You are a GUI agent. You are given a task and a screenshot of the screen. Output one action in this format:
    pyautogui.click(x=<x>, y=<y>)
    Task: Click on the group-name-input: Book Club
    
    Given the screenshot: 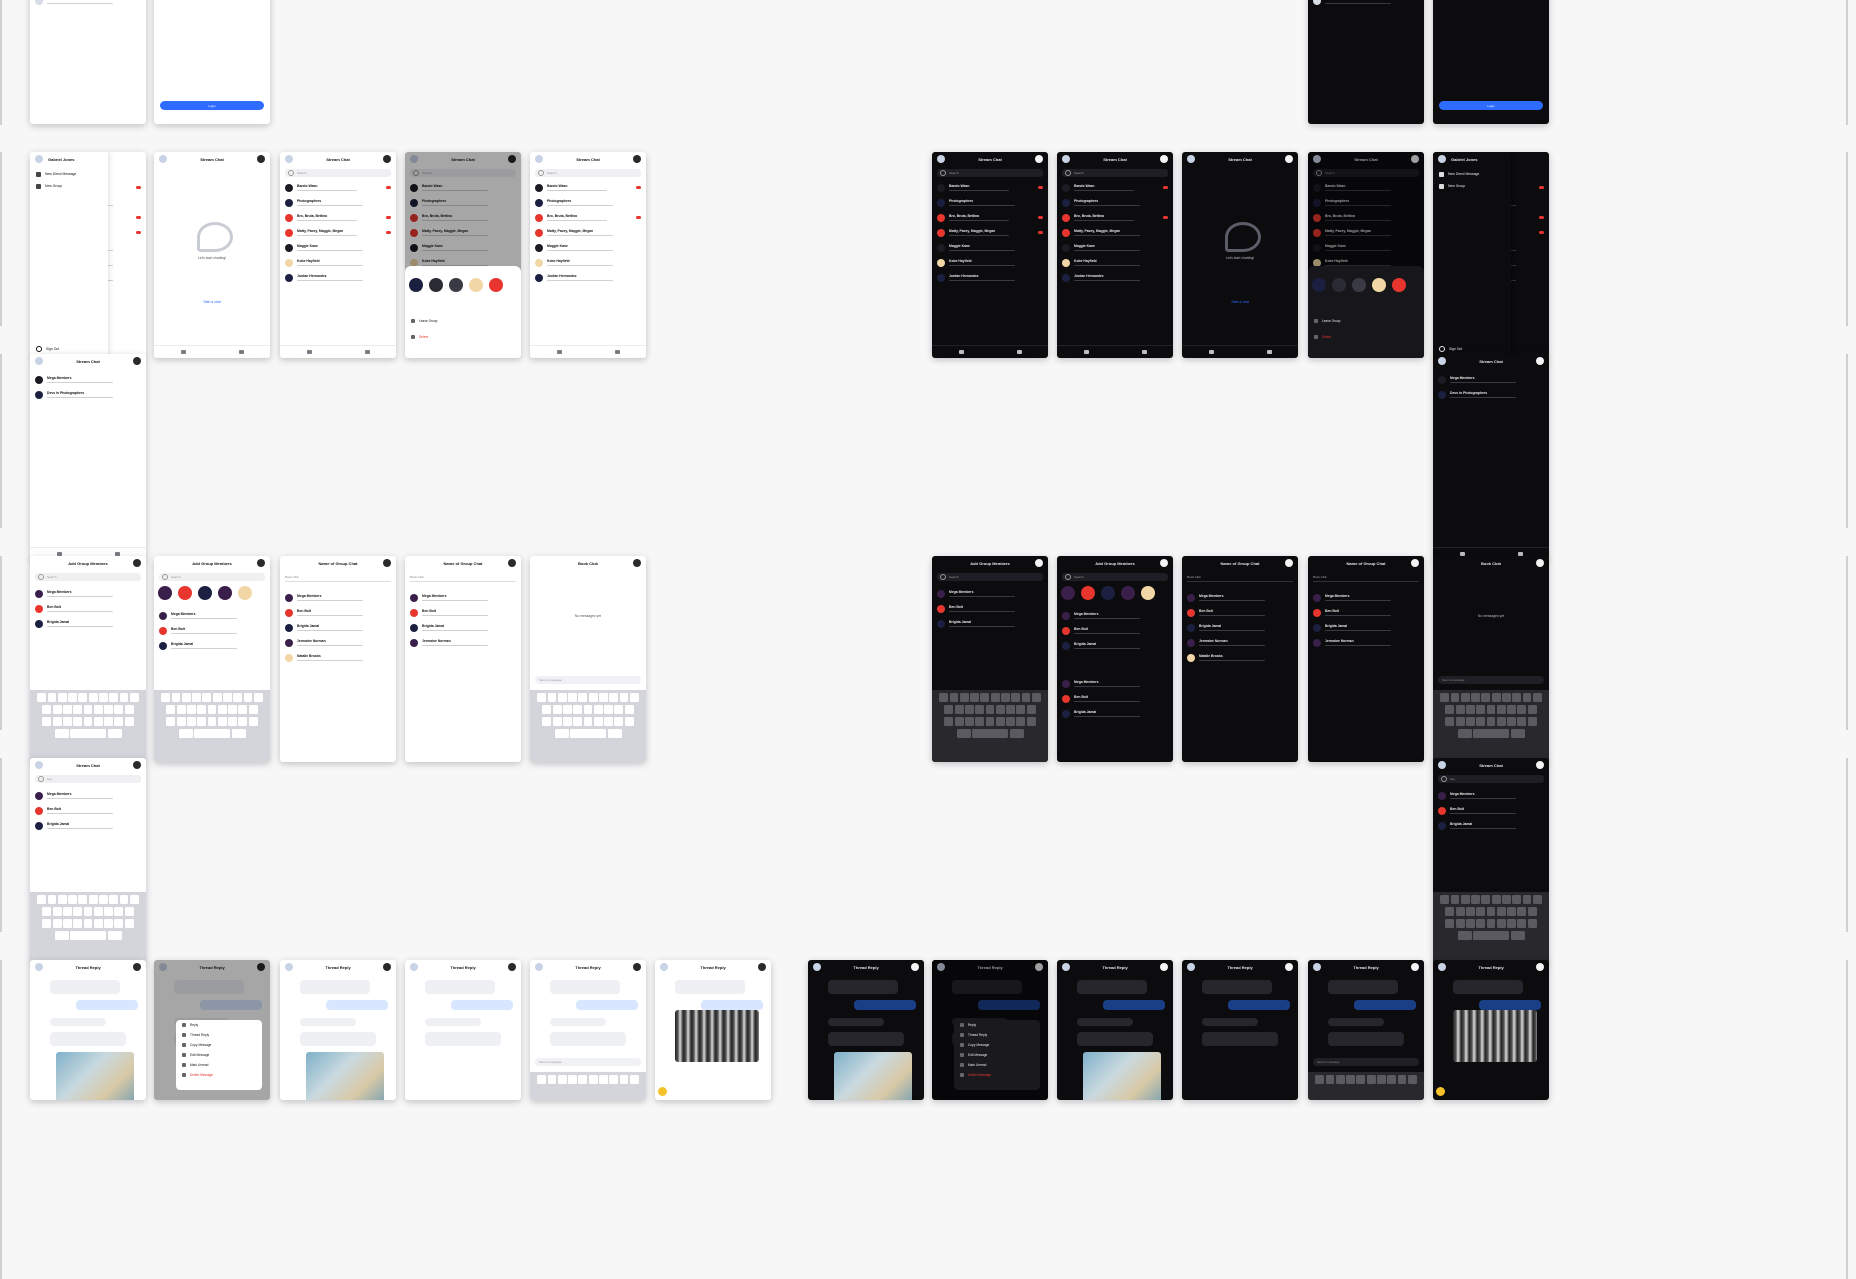 What is the action you would take?
    pyautogui.click(x=463, y=577)
    